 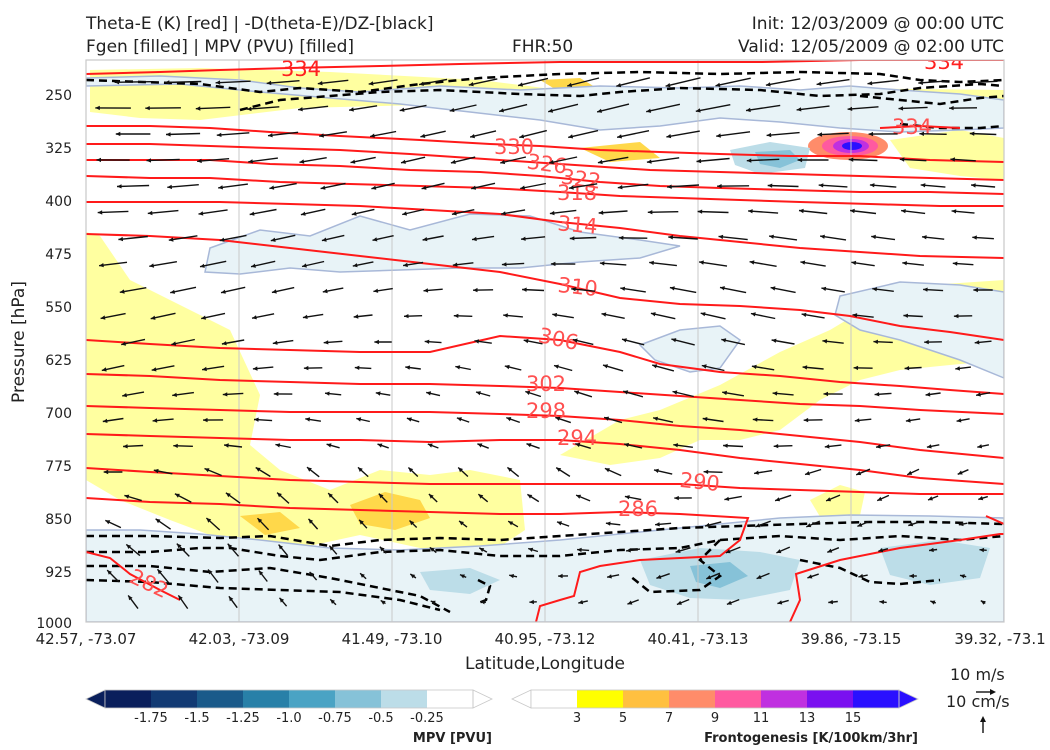 What do you see at coordinates (912, 127) in the screenshot?
I see `theta-e-label-334-mid: 334` at bounding box center [912, 127].